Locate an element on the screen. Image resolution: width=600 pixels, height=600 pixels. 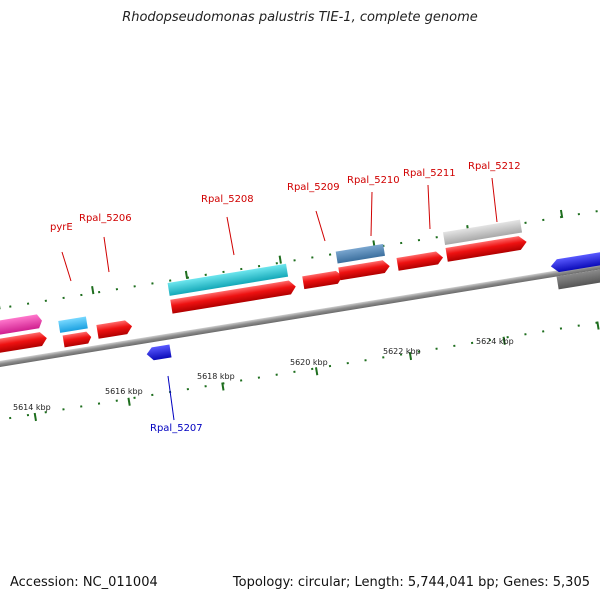
tick-label: 5620 kbp is located at coordinates (309, 362).